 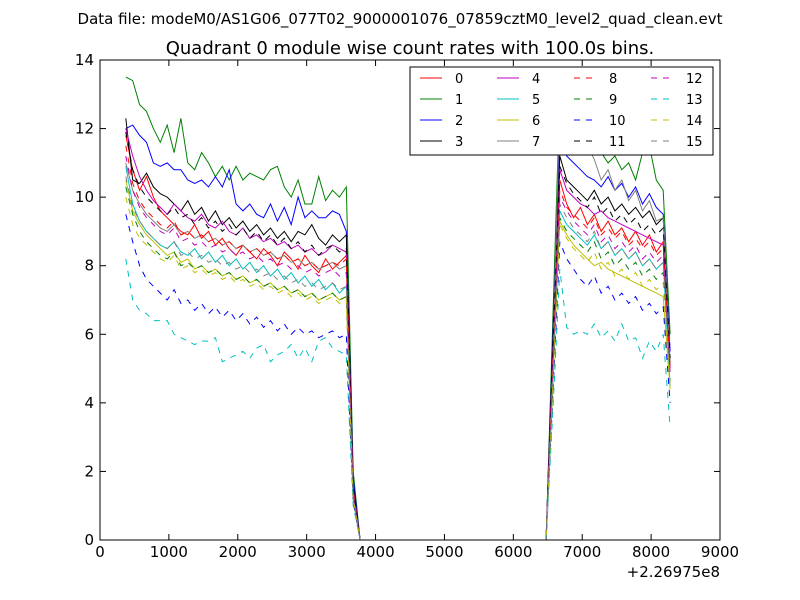 What do you see at coordinates (694, 79) in the screenshot?
I see `legend-label-12: 12` at bounding box center [694, 79].